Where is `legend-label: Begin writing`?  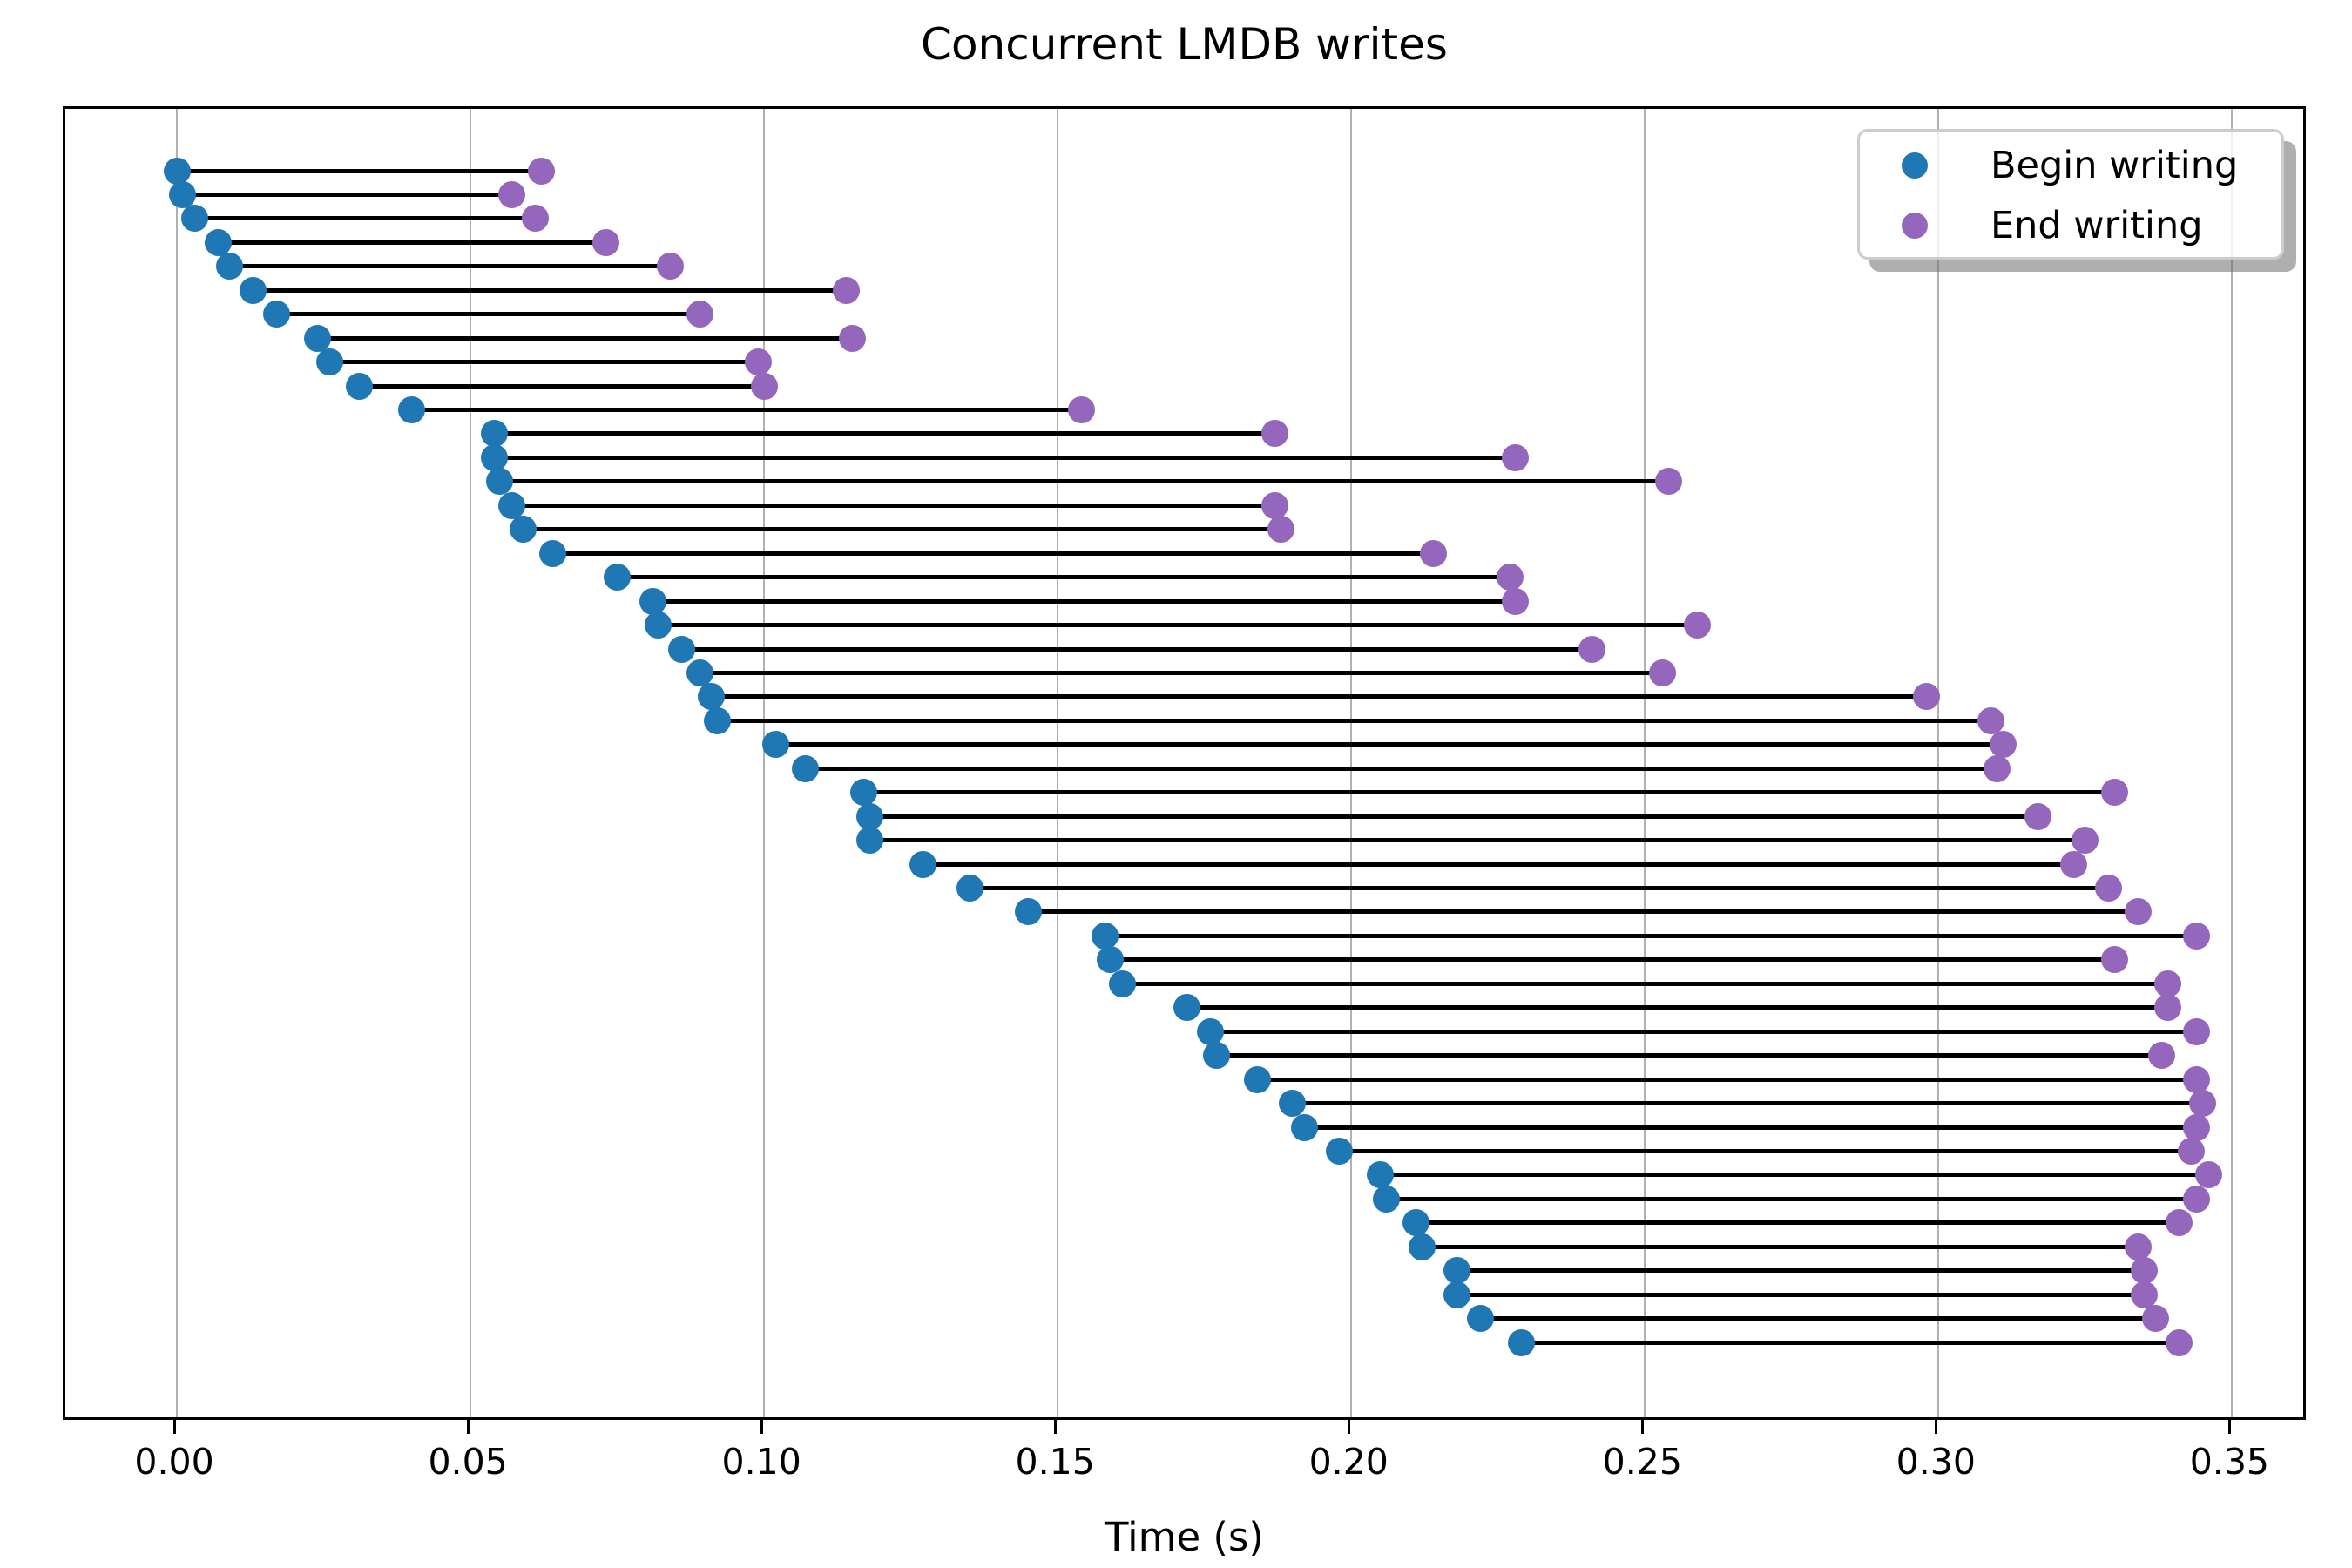
legend-label: Begin writing is located at coordinates (2114, 166).